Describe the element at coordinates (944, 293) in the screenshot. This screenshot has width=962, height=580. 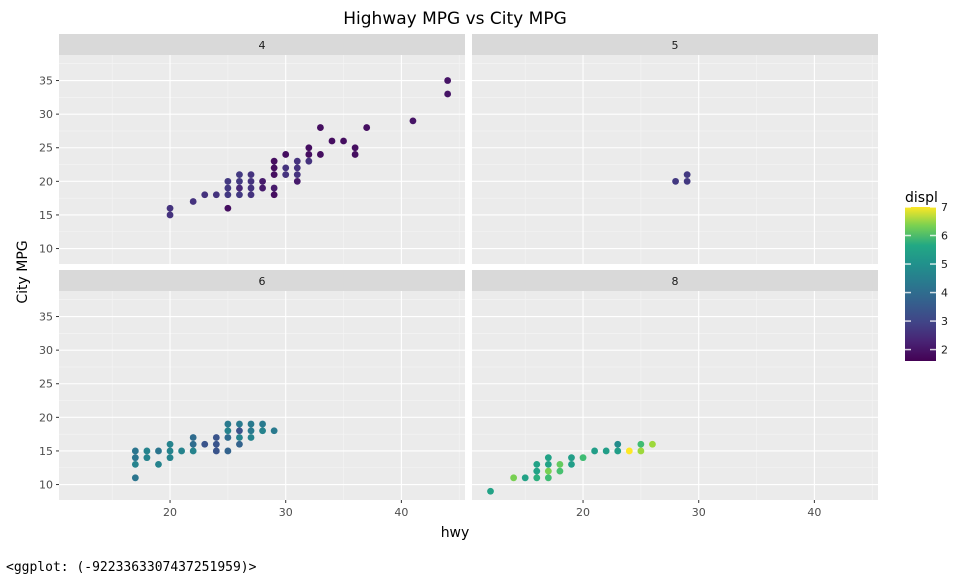
I see `legend-tick-label: 4` at that location.